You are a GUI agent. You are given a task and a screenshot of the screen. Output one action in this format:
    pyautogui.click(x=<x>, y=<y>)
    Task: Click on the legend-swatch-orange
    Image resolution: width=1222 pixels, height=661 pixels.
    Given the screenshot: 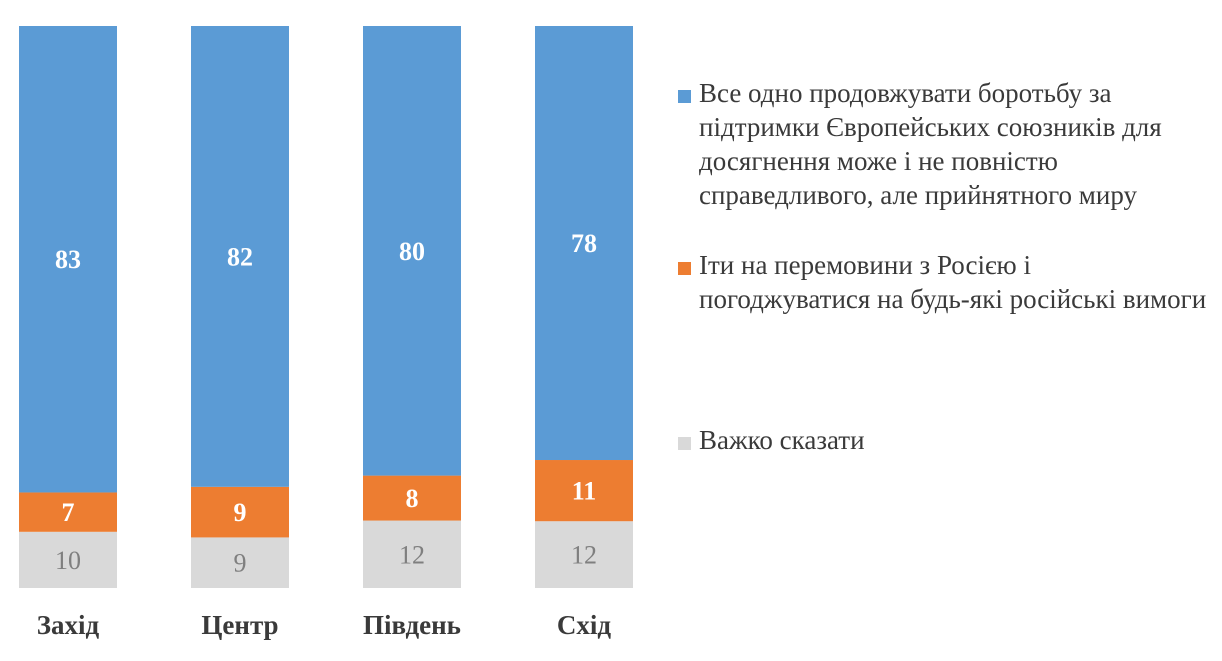 What is the action you would take?
    pyautogui.click(x=684, y=268)
    